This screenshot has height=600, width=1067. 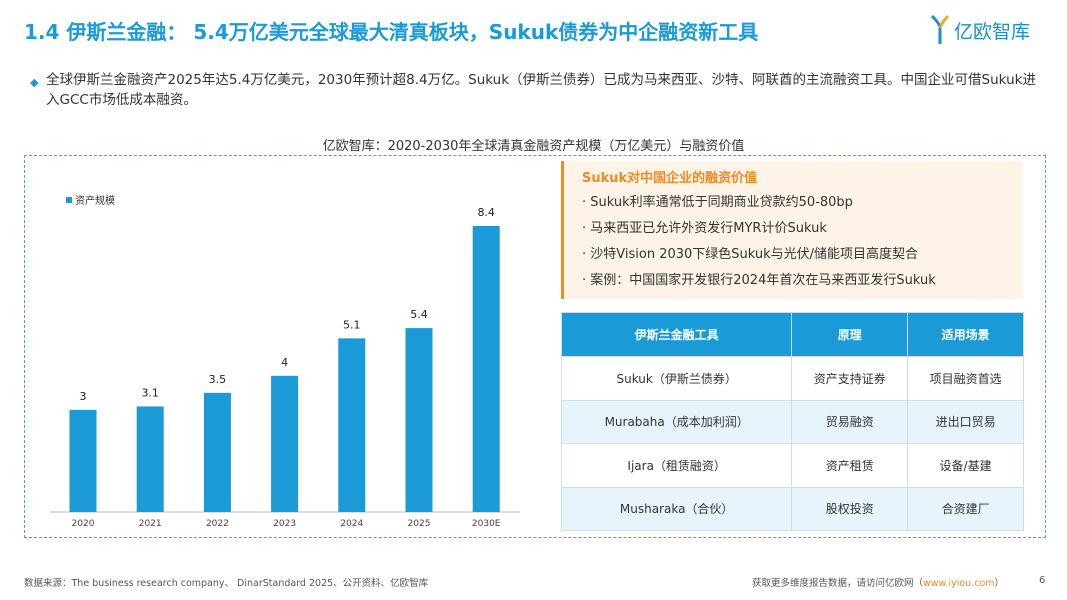 I want to click on footer-close: ）, so click(x=999, y=583).